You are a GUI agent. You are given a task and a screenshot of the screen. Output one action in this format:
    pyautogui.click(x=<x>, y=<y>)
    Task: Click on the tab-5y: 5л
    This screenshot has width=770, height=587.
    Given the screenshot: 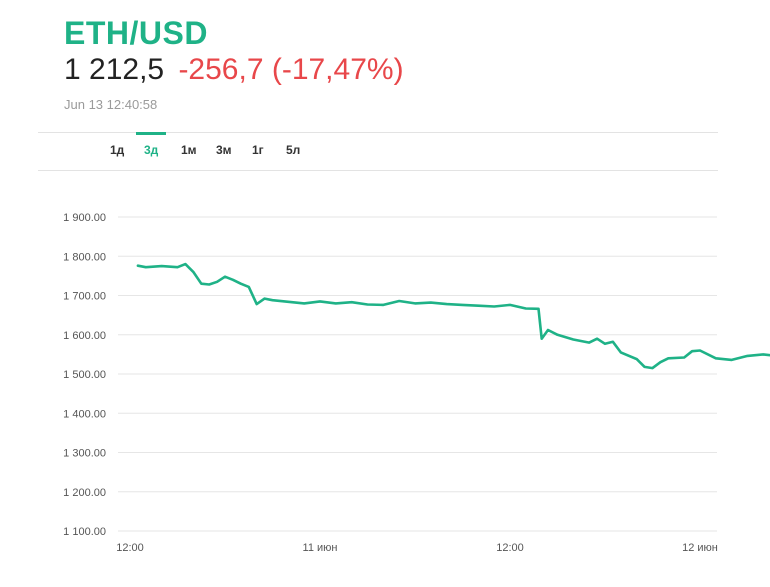 What is the action you would take?
    pyautogui.click(x=293, y=150)
    